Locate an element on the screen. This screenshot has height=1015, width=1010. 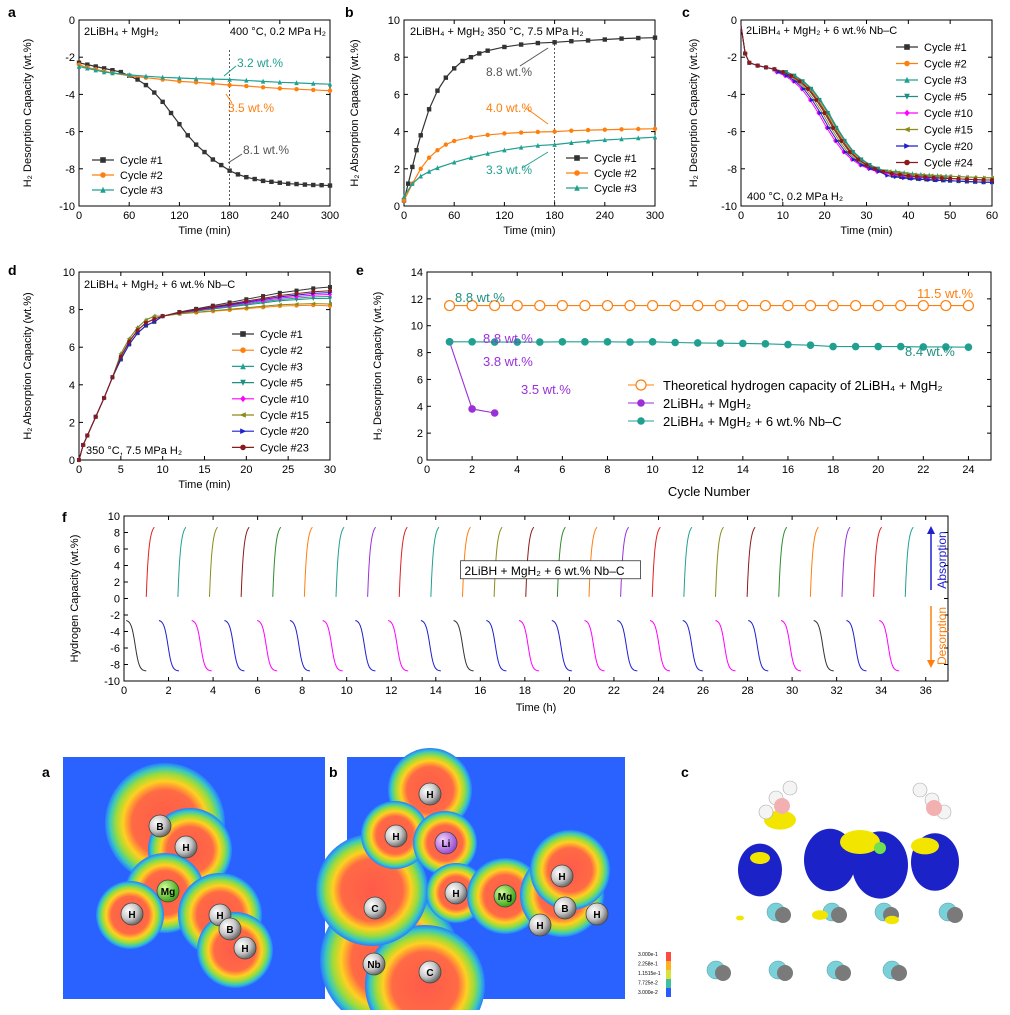
absorption-label: Absorption is located at coordinates (942, 559).